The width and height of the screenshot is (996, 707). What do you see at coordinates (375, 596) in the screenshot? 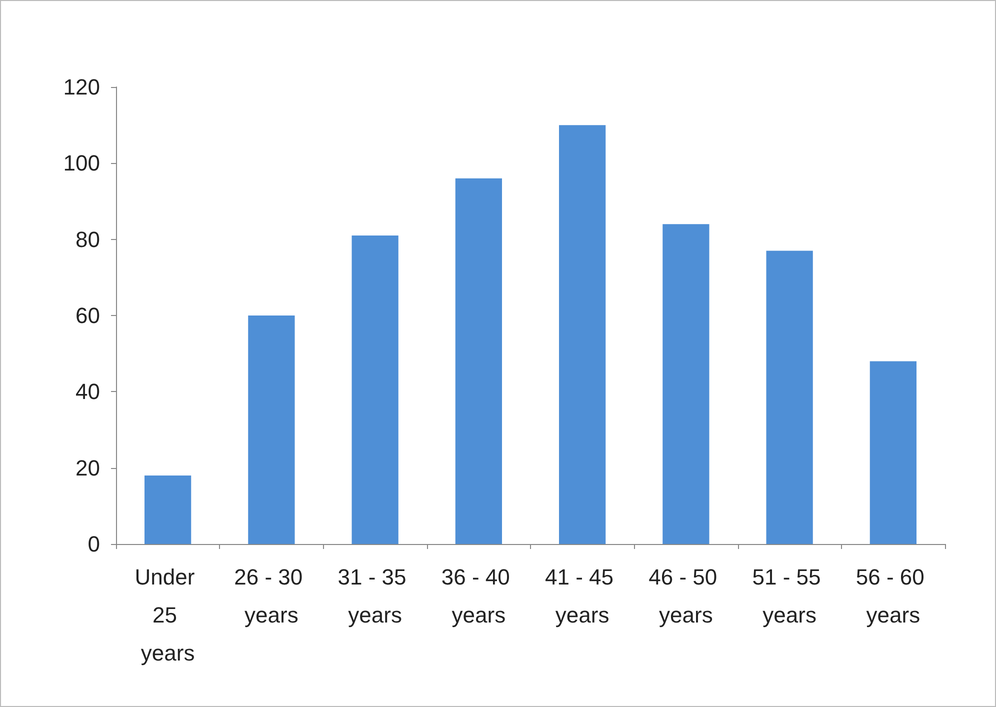
I see `x-tick-label: 31 - 35 years` at bounding box center [375, 596].